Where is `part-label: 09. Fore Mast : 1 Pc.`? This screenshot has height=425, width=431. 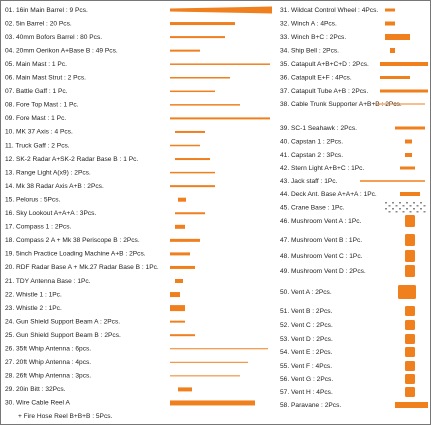
part-label: 09. Fore Mast : 1 Pc. is located at coordinates (35, 118).